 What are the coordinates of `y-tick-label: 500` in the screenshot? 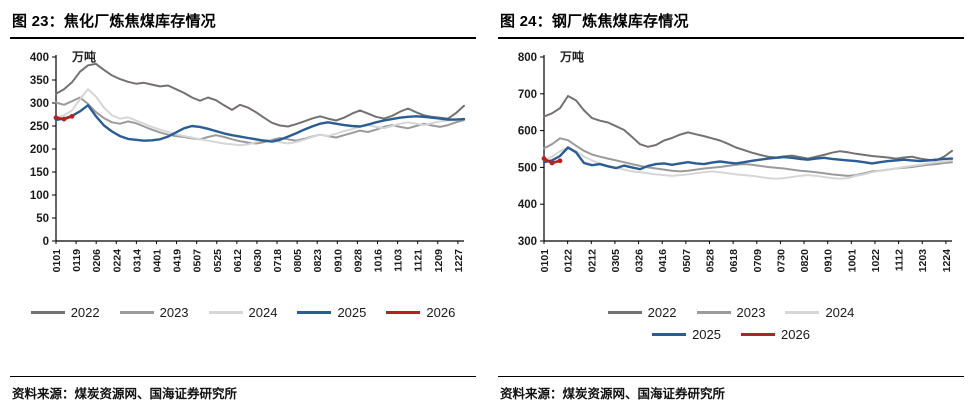 It's located at (527, 168).